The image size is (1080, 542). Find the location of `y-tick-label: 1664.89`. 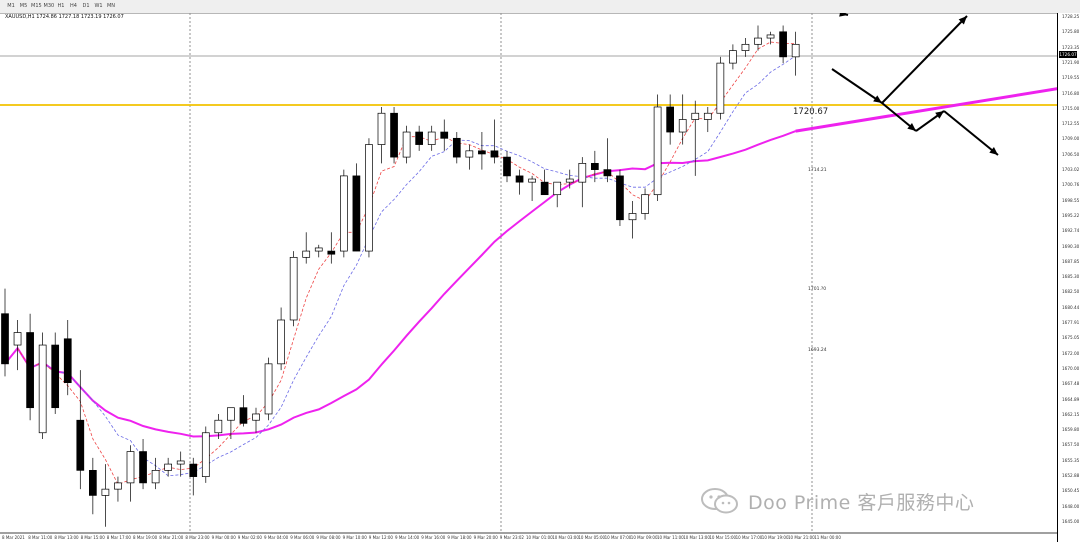

y-tick-label: 1664.89 is located at coordinates (1071, 399).